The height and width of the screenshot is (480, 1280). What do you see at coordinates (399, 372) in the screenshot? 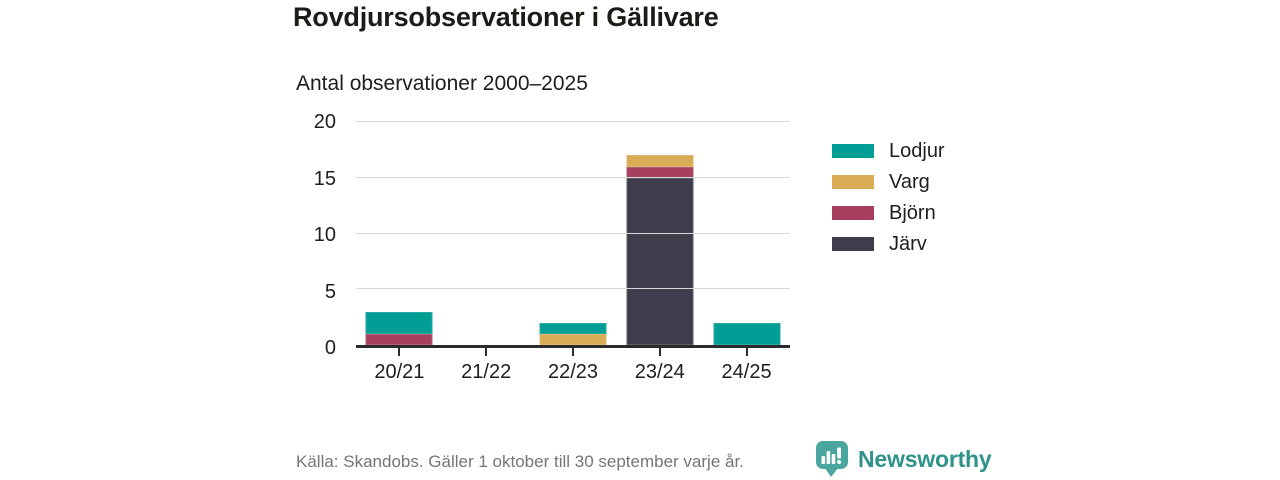
I see `x-tick-label-20-21: 20/21` at bounding box center [399, 372].